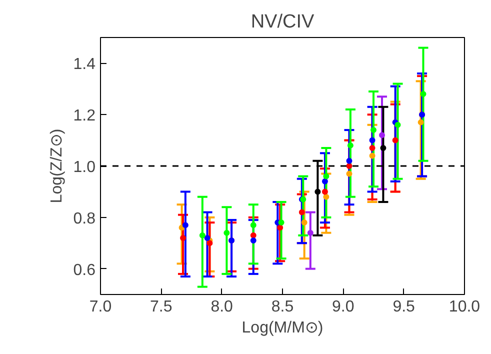 The image size is (491, 354). What do you see at coordinates (57, 166) in the screenshot?
I see `y-axis-title: Log(Z/Z⊙)` at bounding box center [57, 166].